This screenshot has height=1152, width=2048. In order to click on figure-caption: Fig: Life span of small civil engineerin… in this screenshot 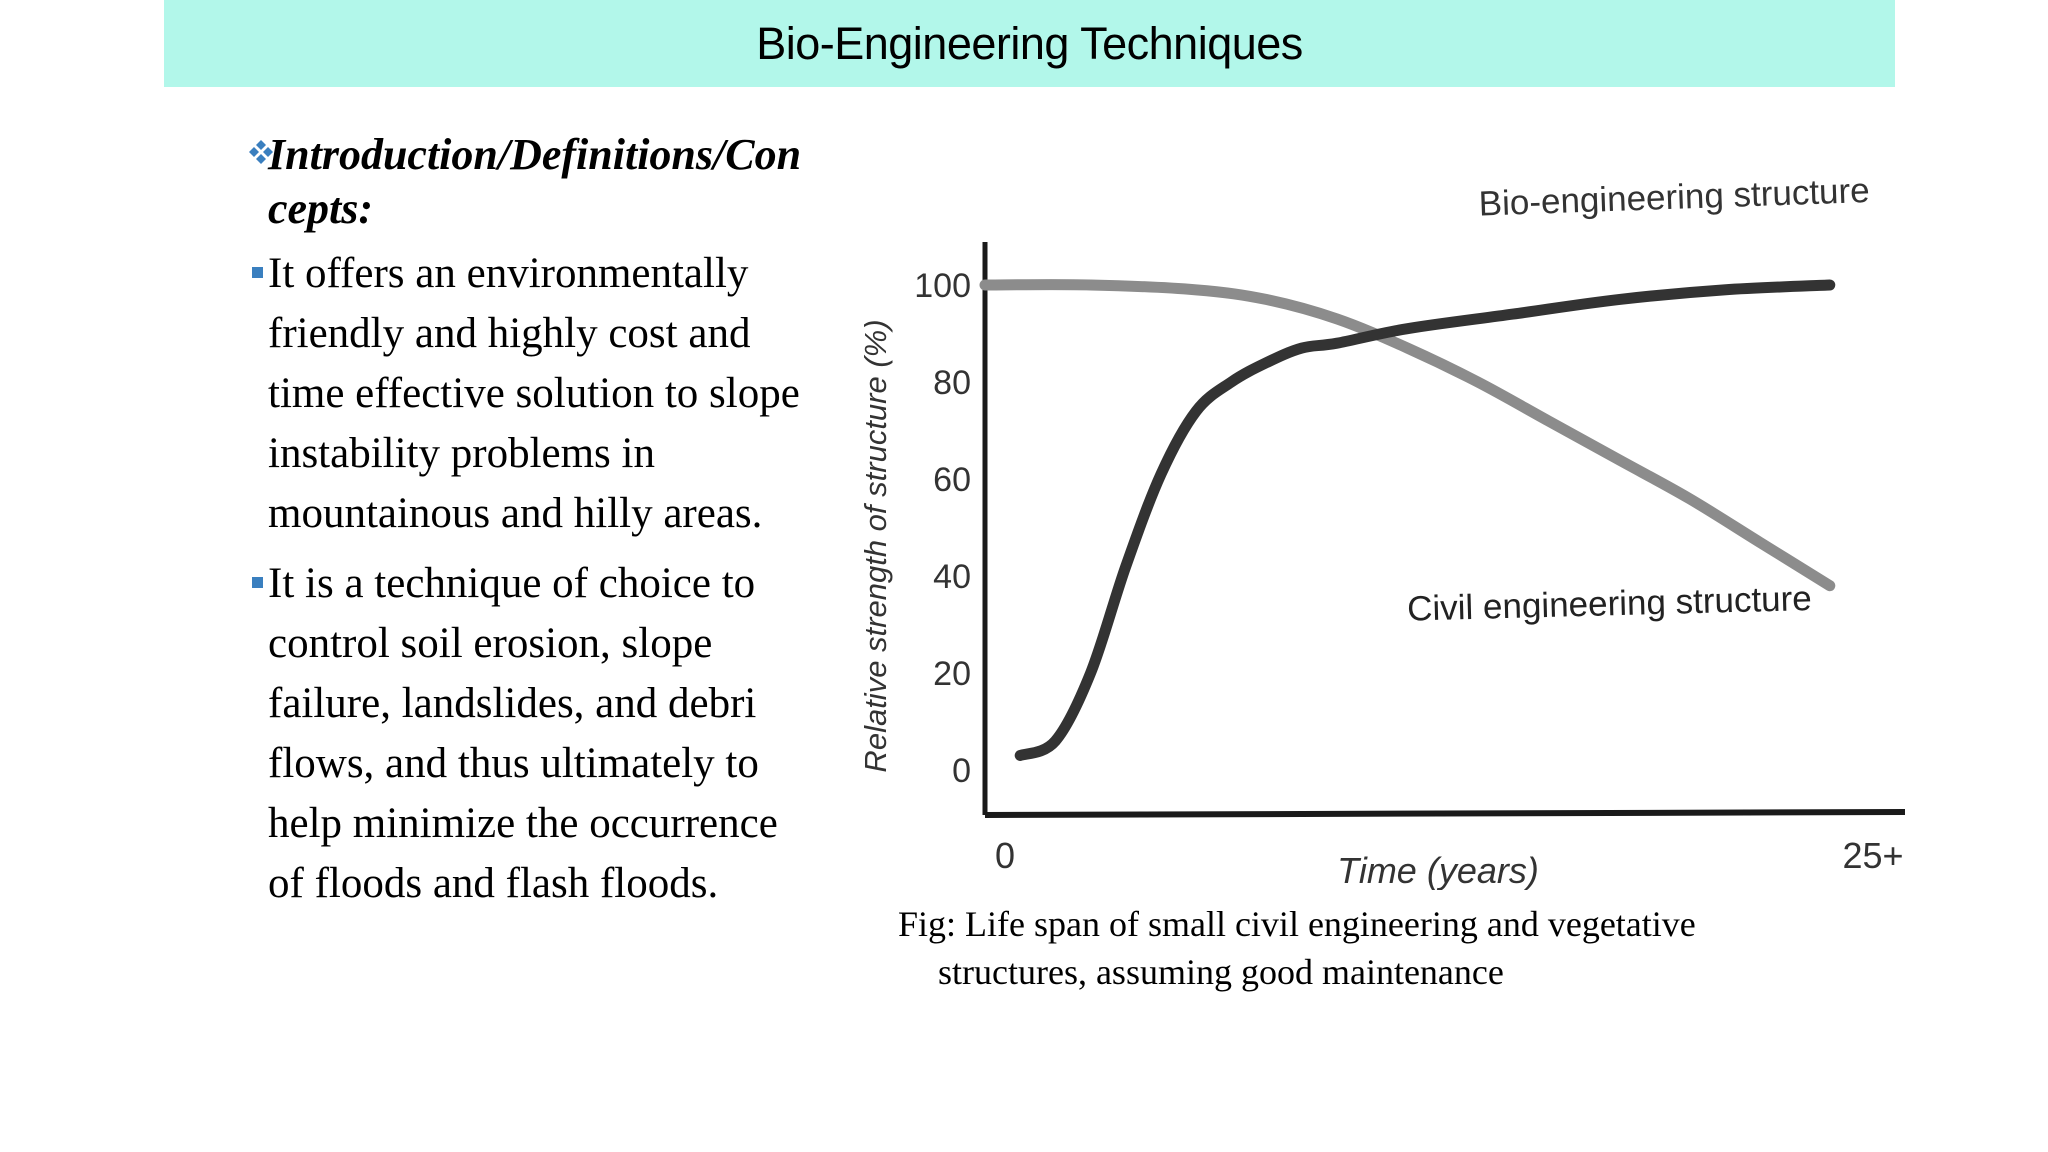, I will do `click(1348, 948)`.